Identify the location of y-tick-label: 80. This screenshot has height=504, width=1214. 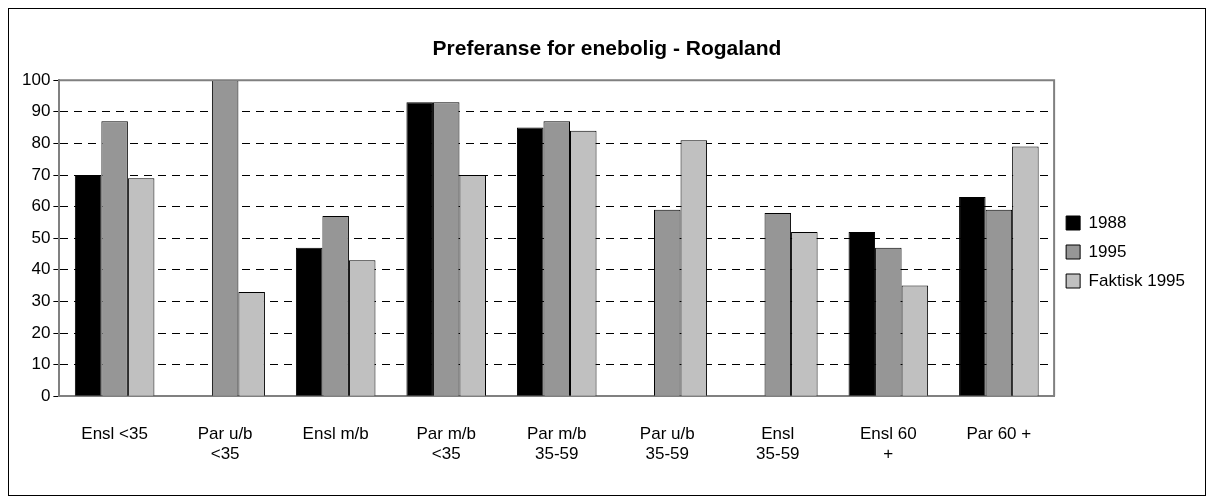
(41, 143).